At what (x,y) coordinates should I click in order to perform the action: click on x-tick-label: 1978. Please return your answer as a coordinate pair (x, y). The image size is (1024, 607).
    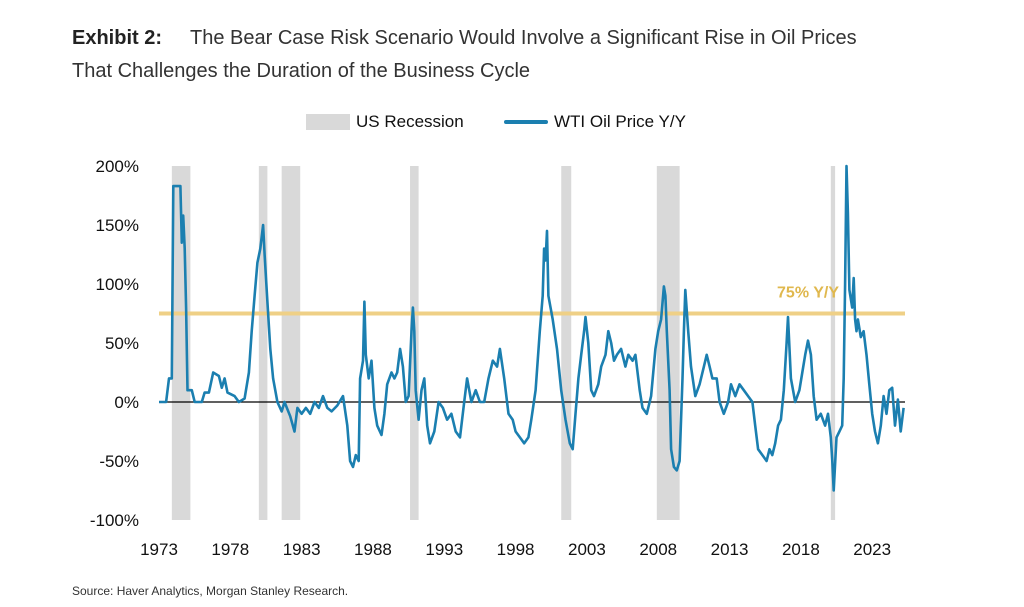
    Looking at the image, I should click on (230, 549).